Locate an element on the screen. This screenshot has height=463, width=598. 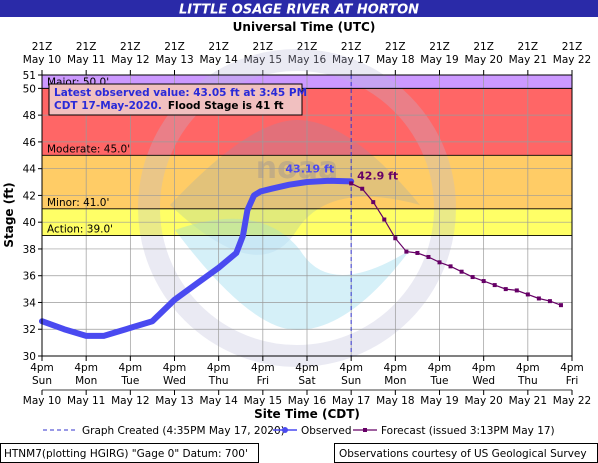
x-axis-label: Site Time (CDT) is located at coordinates (307, 414).